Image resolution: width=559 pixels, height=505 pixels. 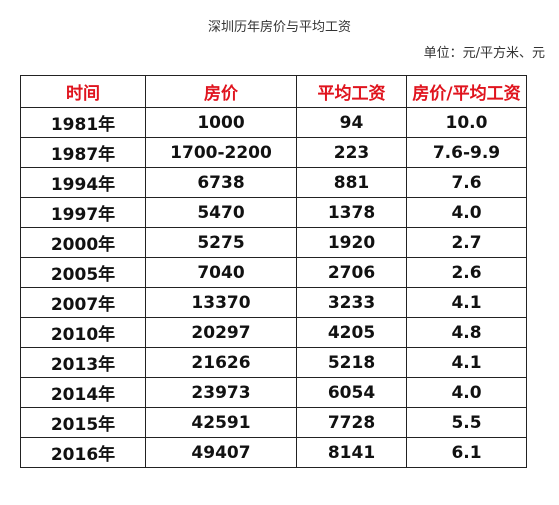 I want to click on cell-house-price: 23973, so click(x=221, y=392).